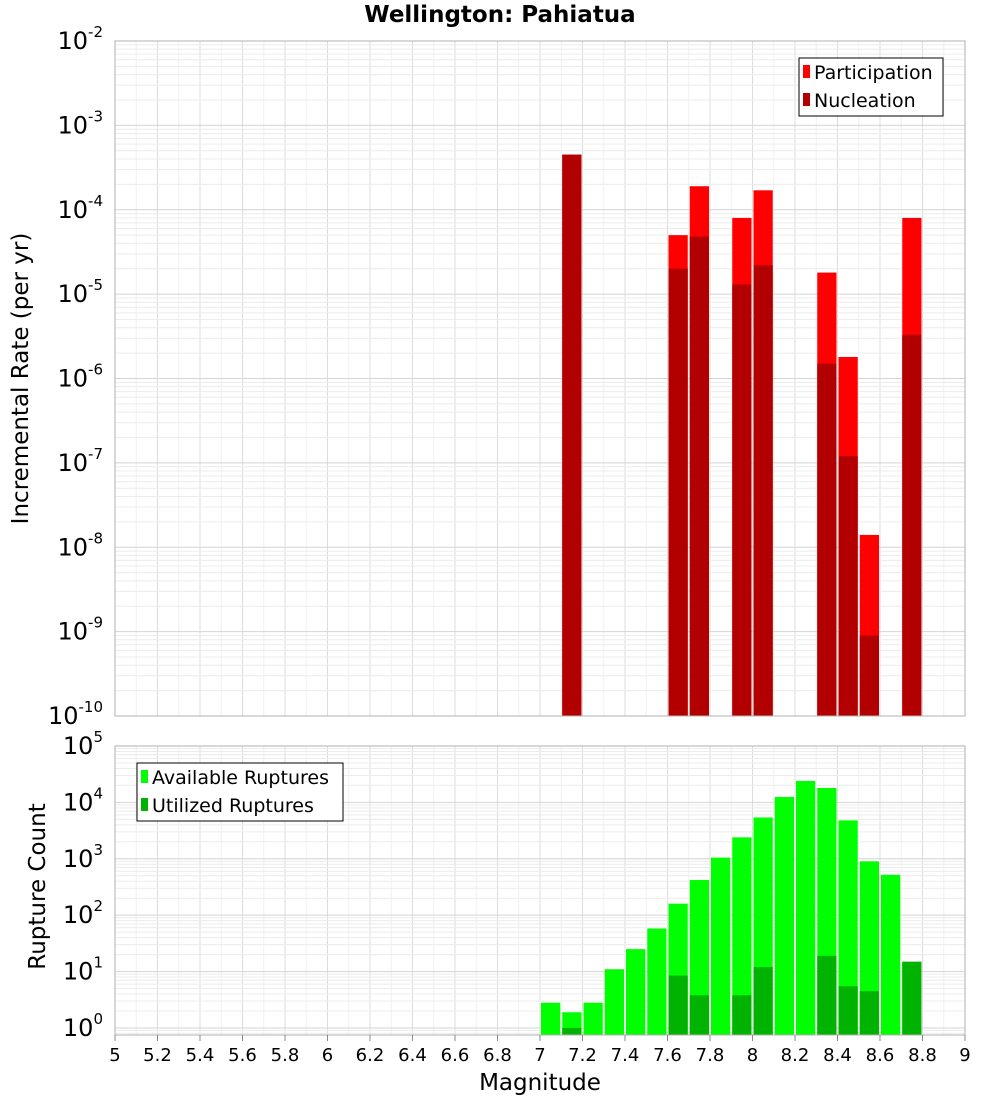 The width and height of the screenshot is (1000, 1100). What do you see at coordinates (880, 1055) in the screenshot?
I see `x-tick-label: 8.6` at bounding box center [880, 1055].